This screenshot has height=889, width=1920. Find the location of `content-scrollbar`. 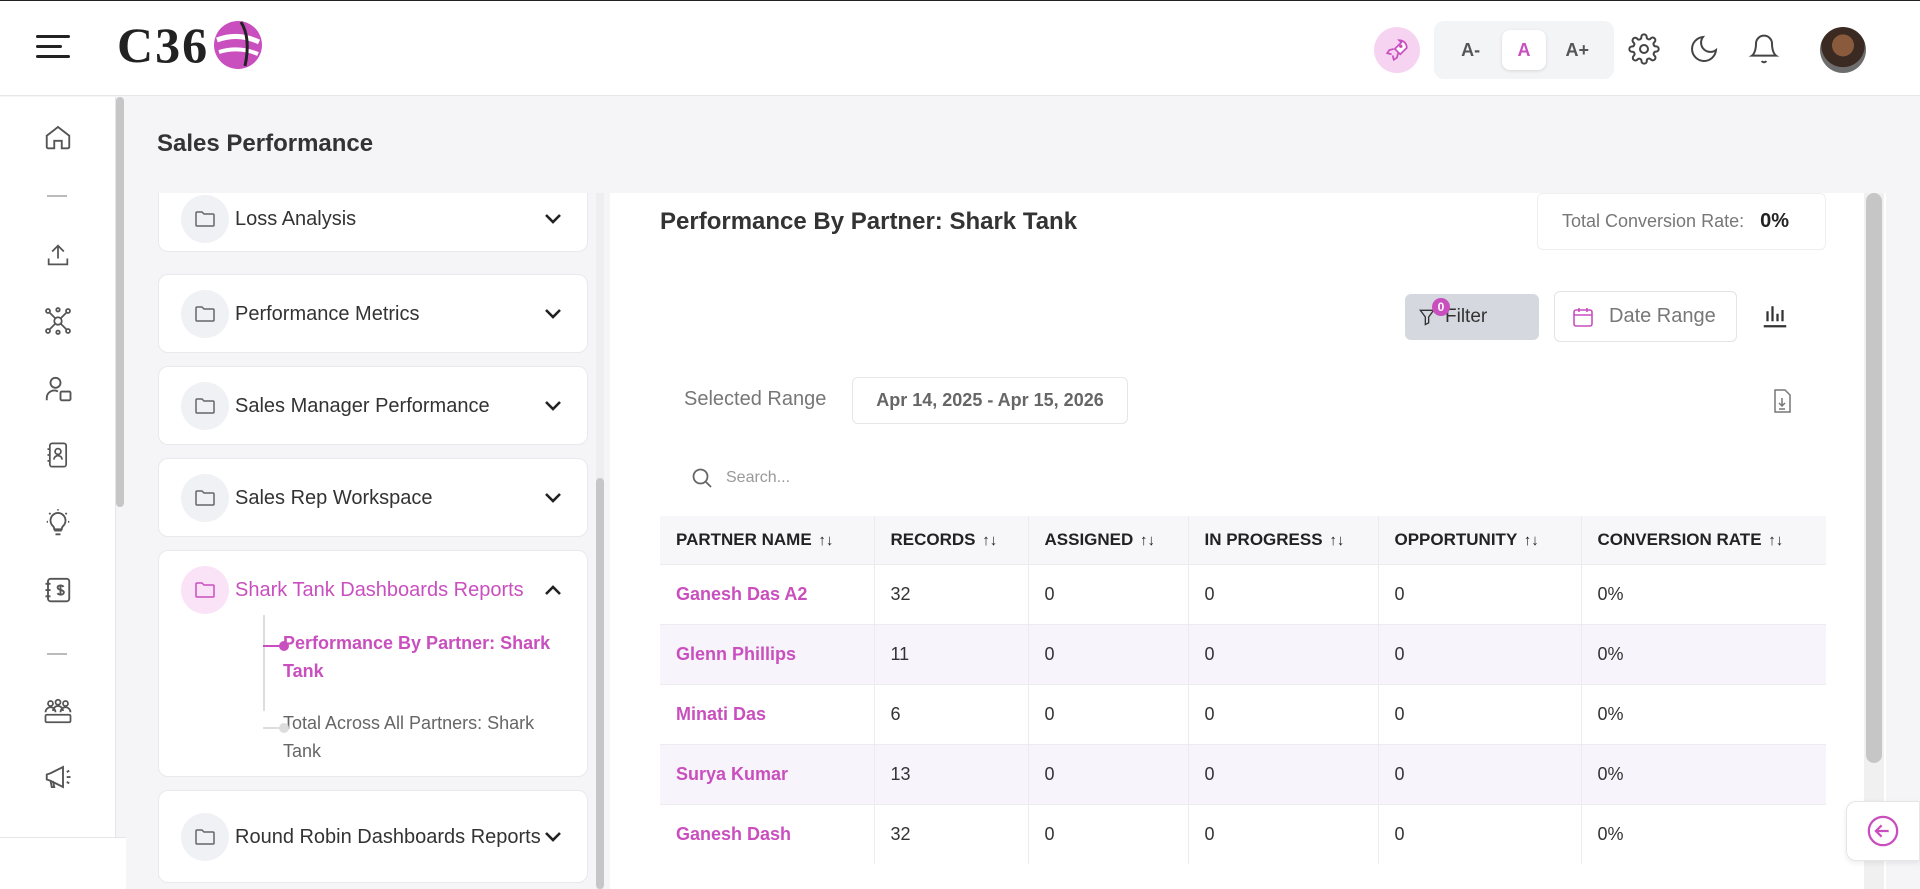

content-scrollbar is located at coordinates (1874, 478).